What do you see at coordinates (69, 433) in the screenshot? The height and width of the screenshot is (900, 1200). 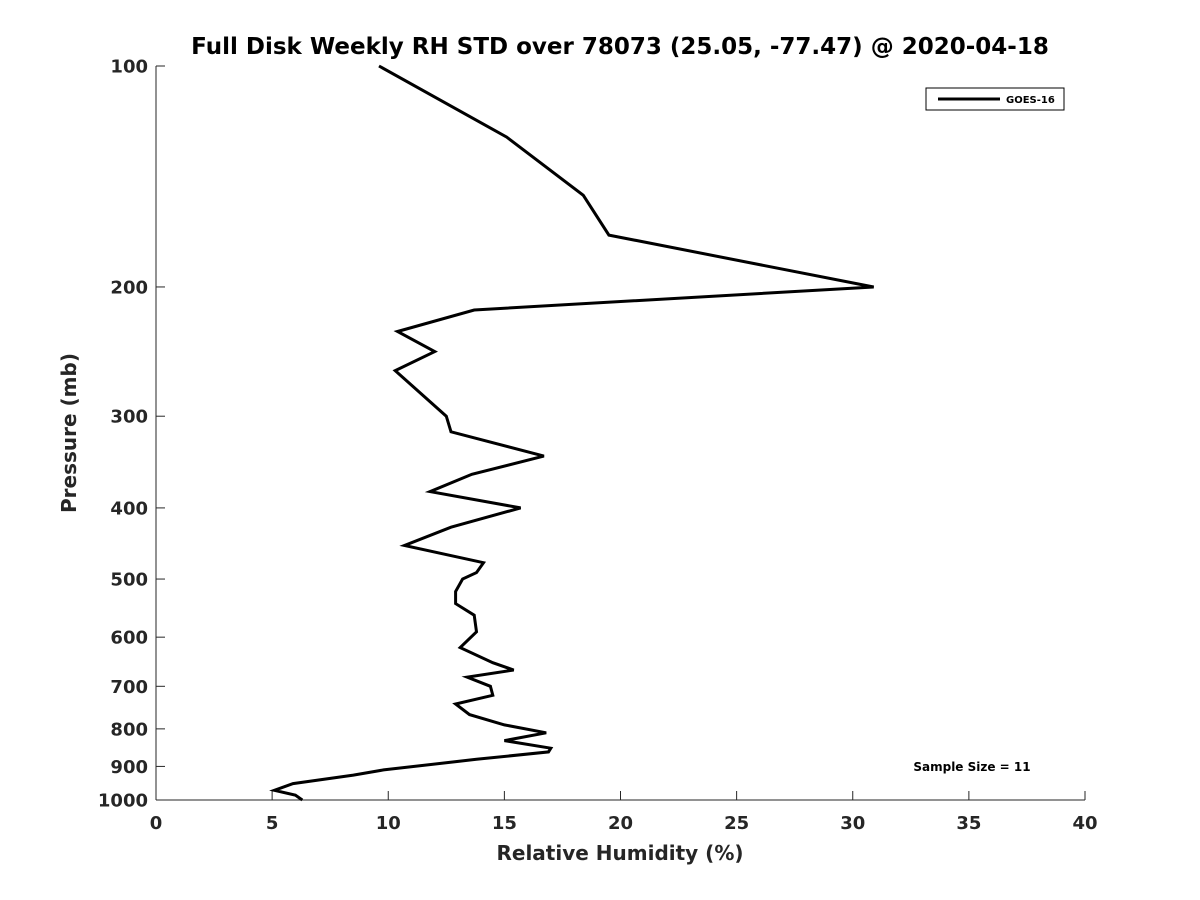 I see `y-axis-label: Pressure (mb)` at bounding box center [69, 433].